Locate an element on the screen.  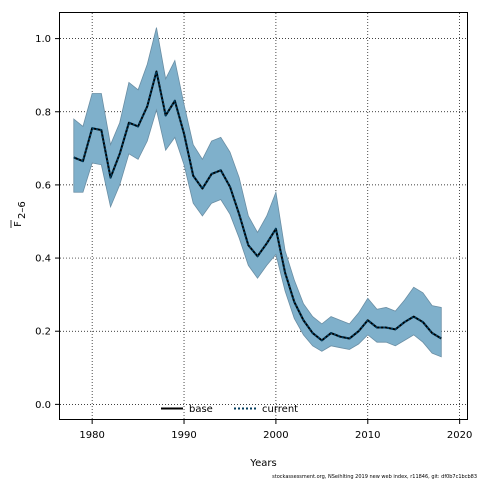
legend: base current is located at coordinates (229, 409).